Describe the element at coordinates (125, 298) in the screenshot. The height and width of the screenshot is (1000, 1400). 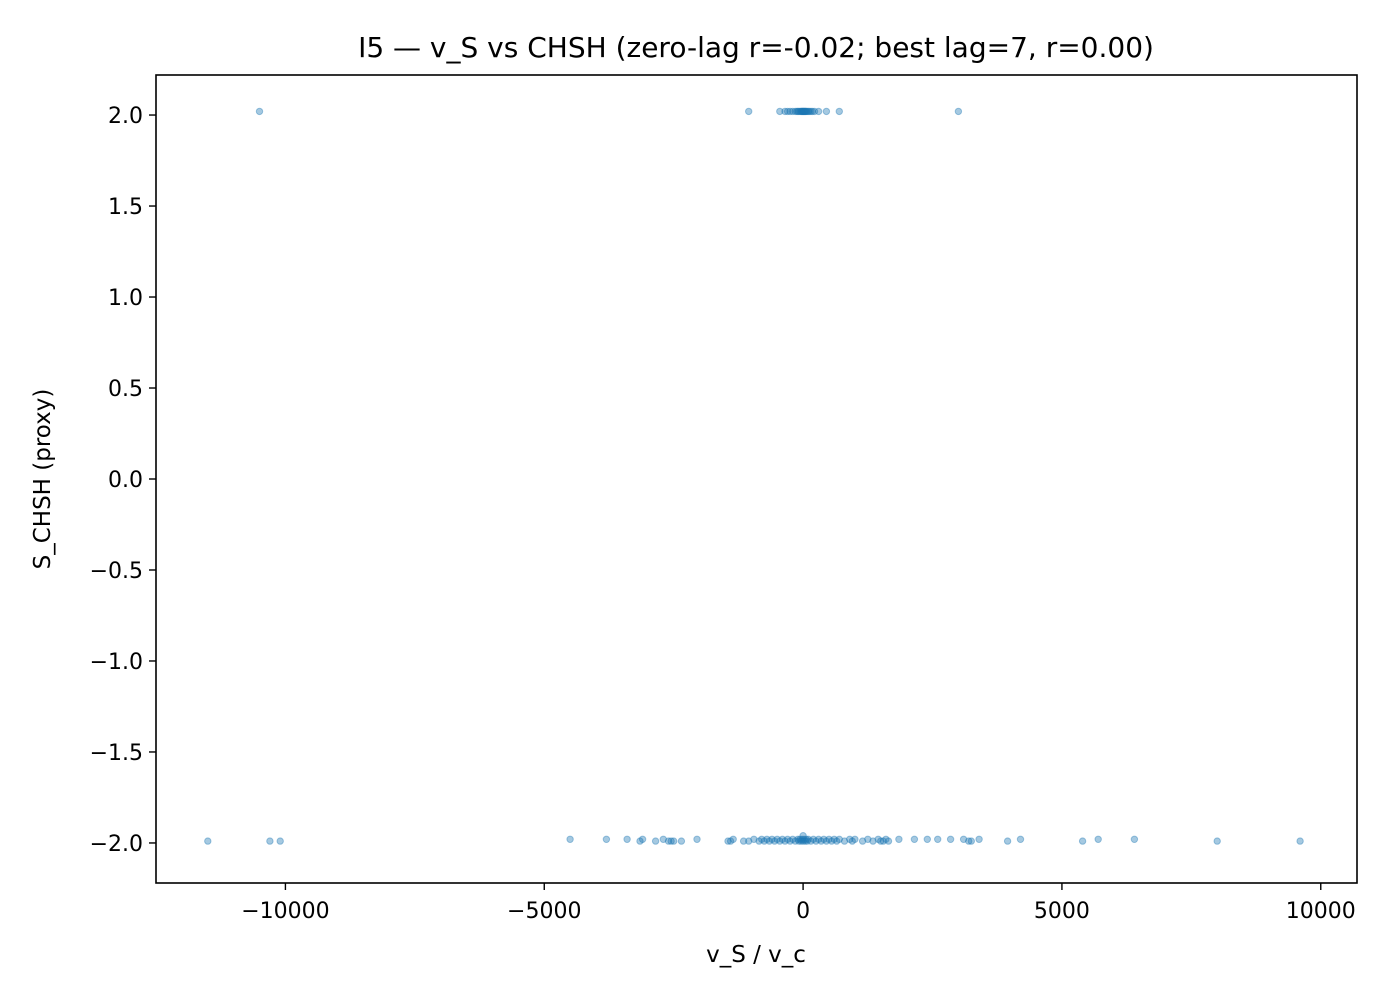
I see `y-tick-label: 1.0` at that location.